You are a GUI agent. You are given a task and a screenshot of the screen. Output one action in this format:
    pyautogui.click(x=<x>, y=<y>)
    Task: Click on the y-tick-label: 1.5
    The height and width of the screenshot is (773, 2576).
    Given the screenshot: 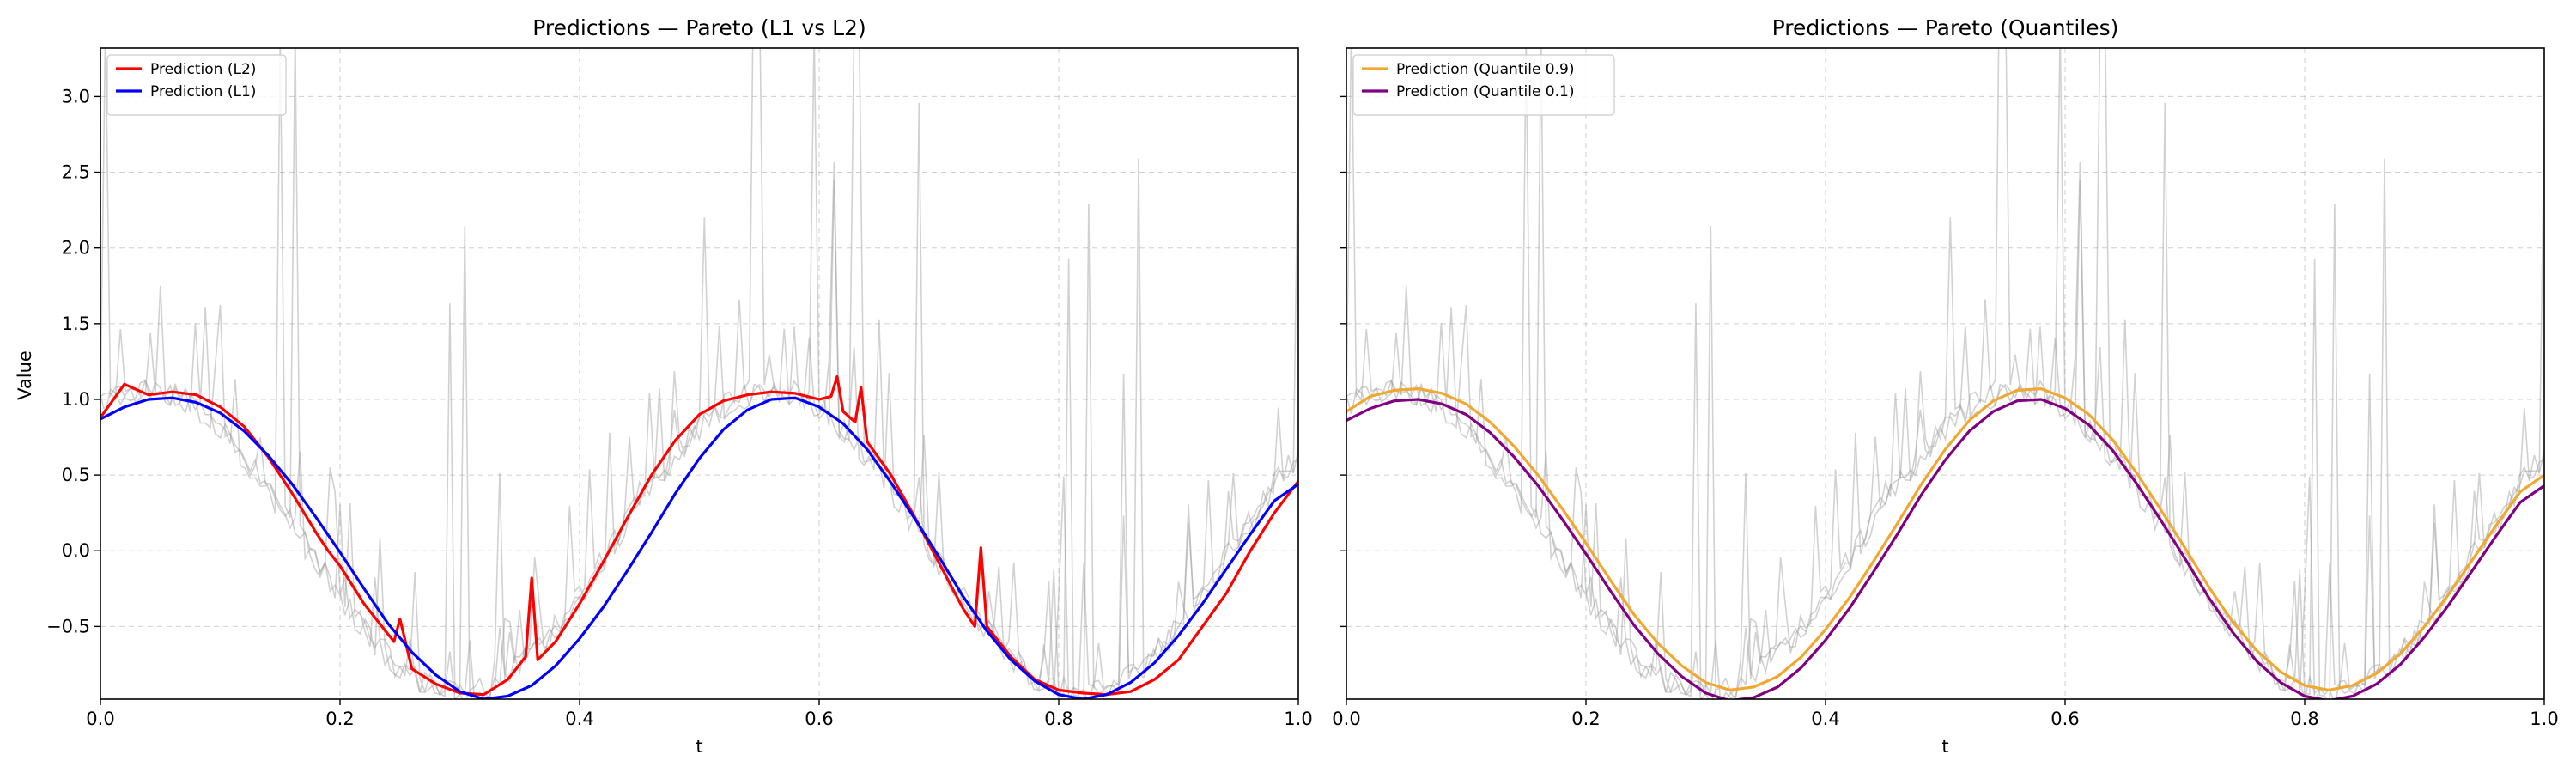 What is the action you would take?
    pyautogui.click(x=76, y=323)
    